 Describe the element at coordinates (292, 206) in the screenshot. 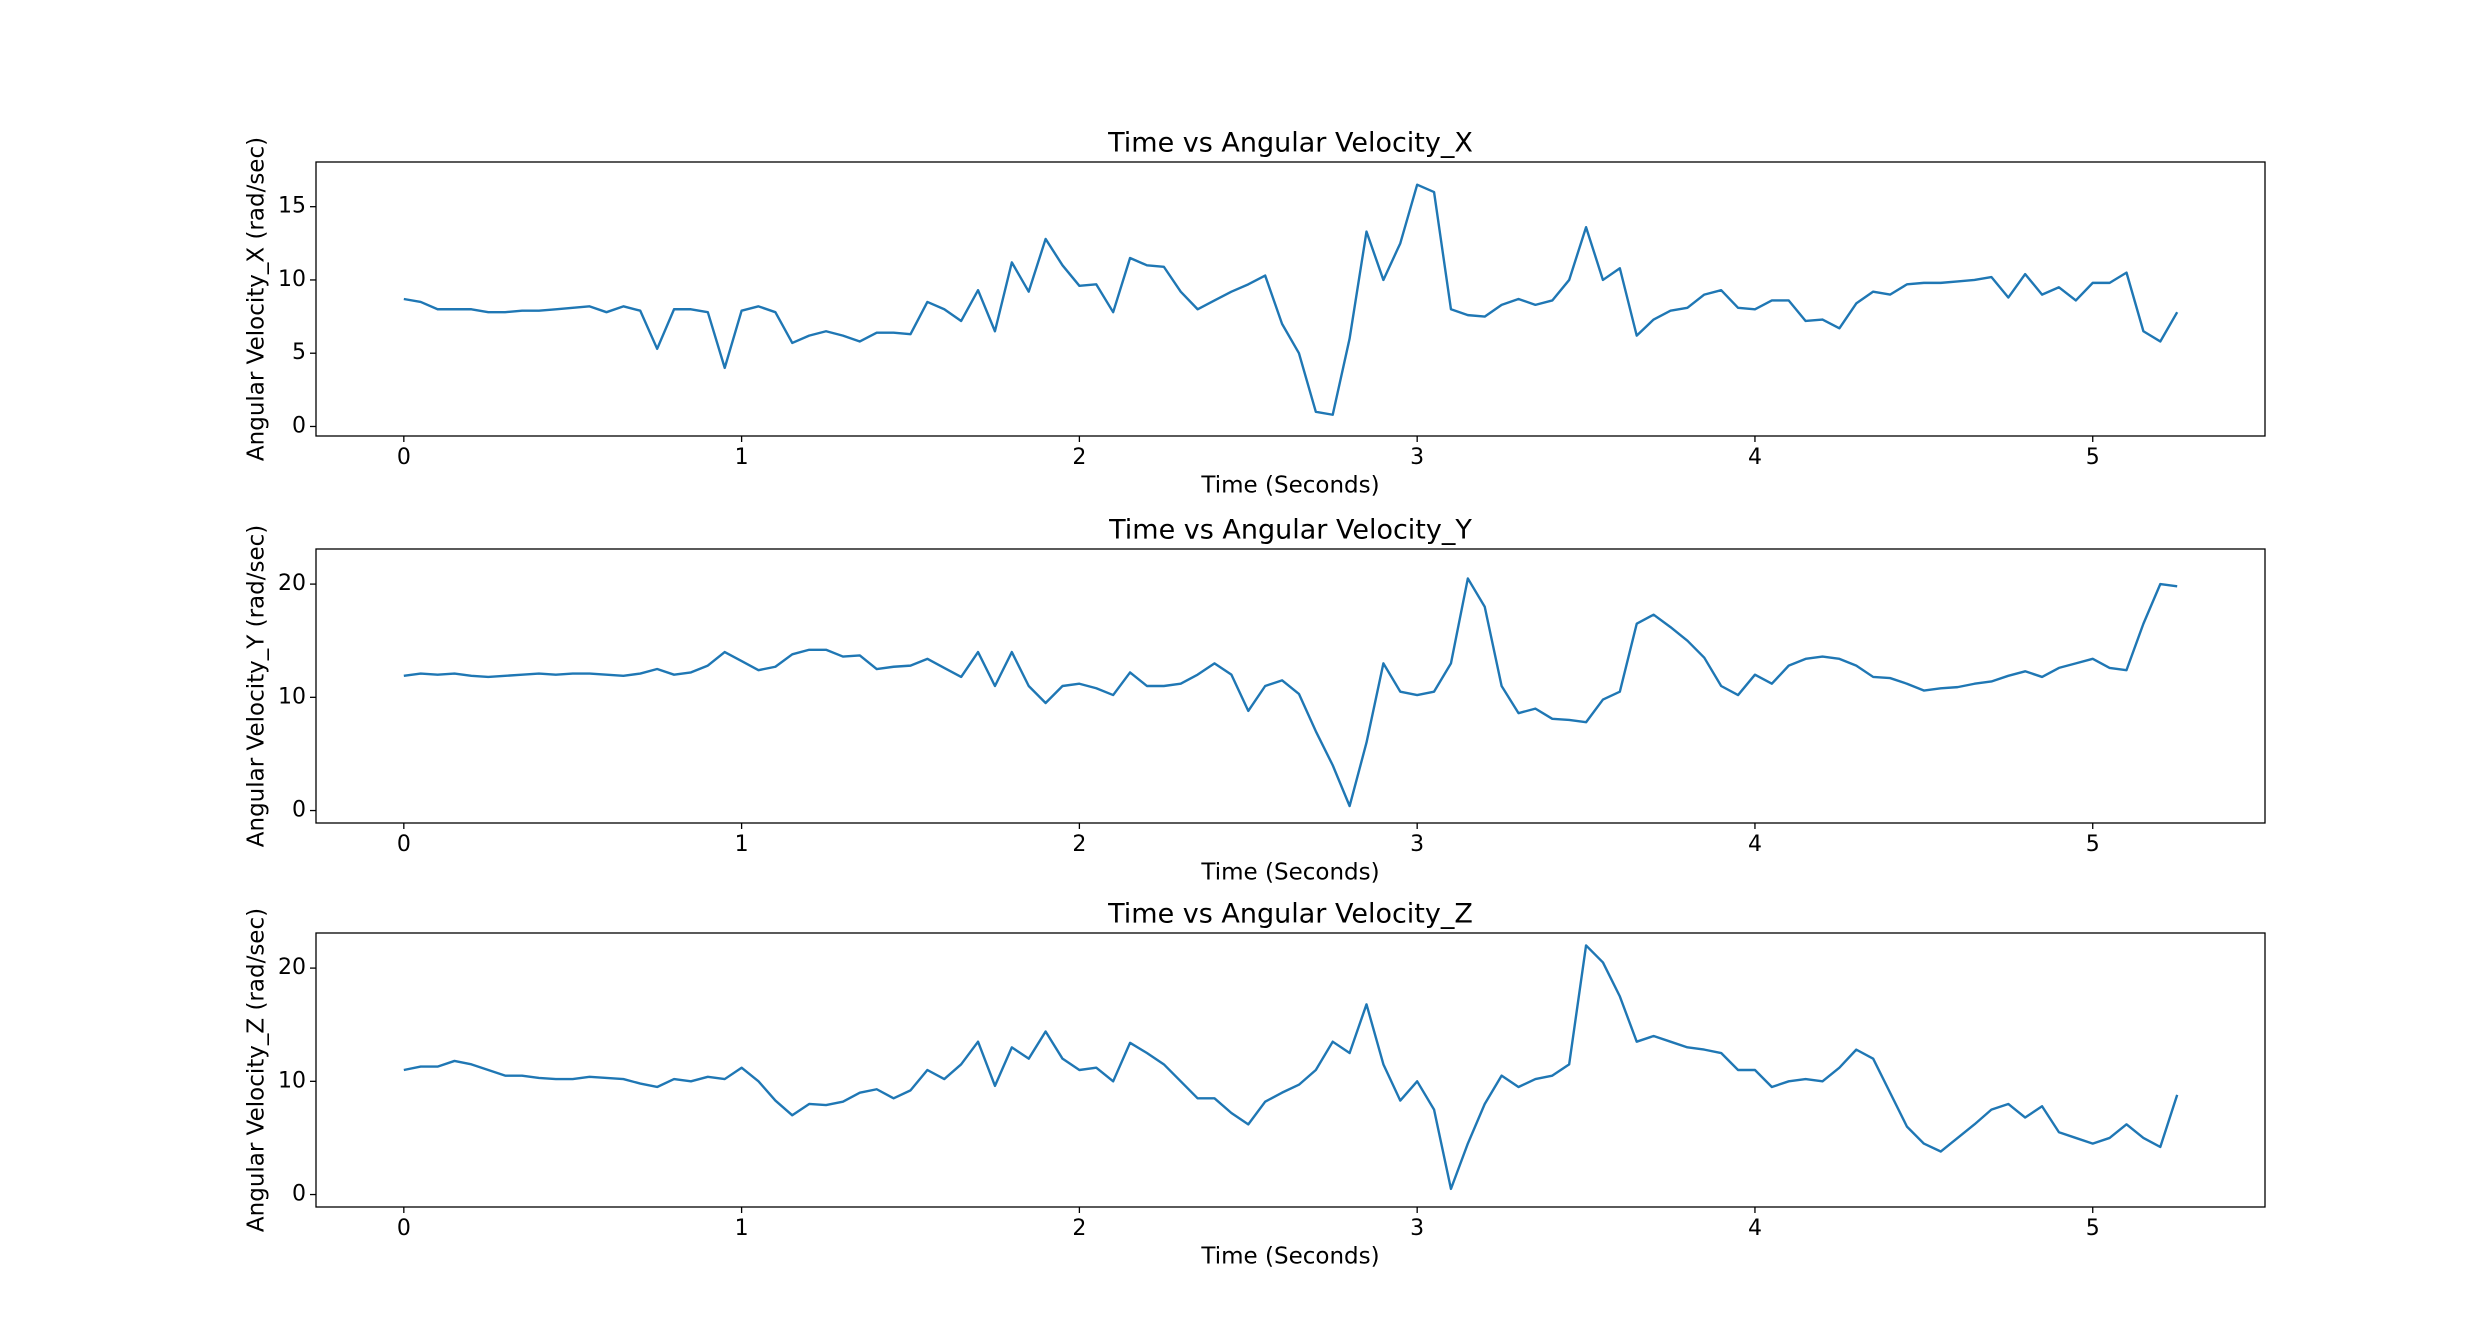

I see `y-tick-label: 15` at that location.